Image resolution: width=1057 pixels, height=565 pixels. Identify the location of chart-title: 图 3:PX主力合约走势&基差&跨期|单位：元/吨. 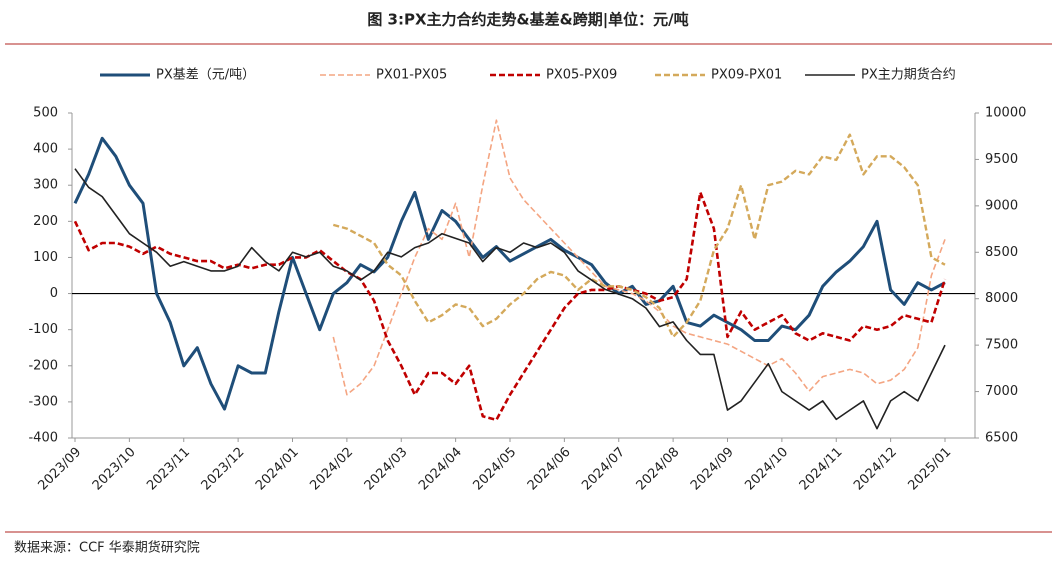
(527, 20).